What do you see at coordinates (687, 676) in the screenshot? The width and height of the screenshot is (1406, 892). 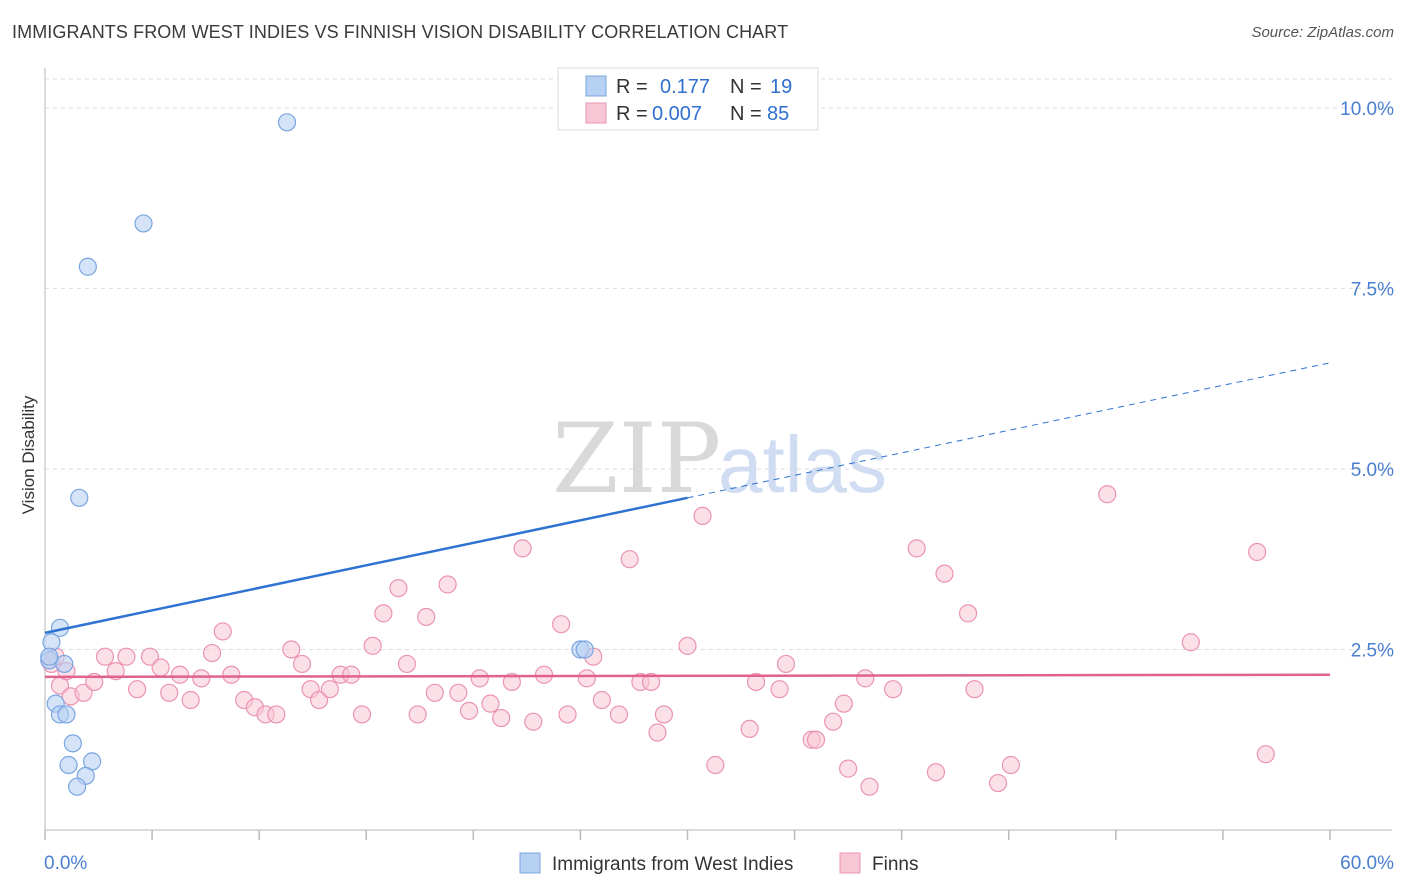 I see `finns-trend-line` at bounding box center [687, 676].